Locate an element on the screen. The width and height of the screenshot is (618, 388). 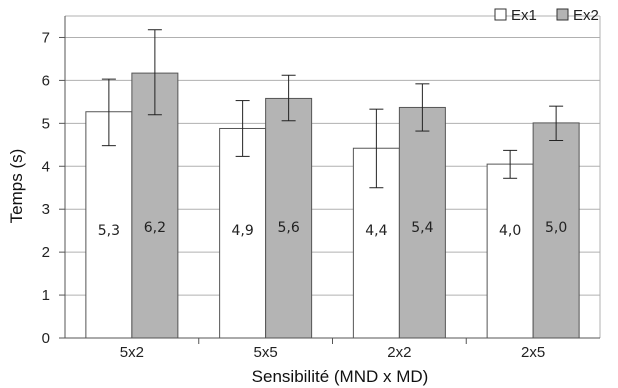
bar-value-label: 4,0 is located at coordinates (510, 231).